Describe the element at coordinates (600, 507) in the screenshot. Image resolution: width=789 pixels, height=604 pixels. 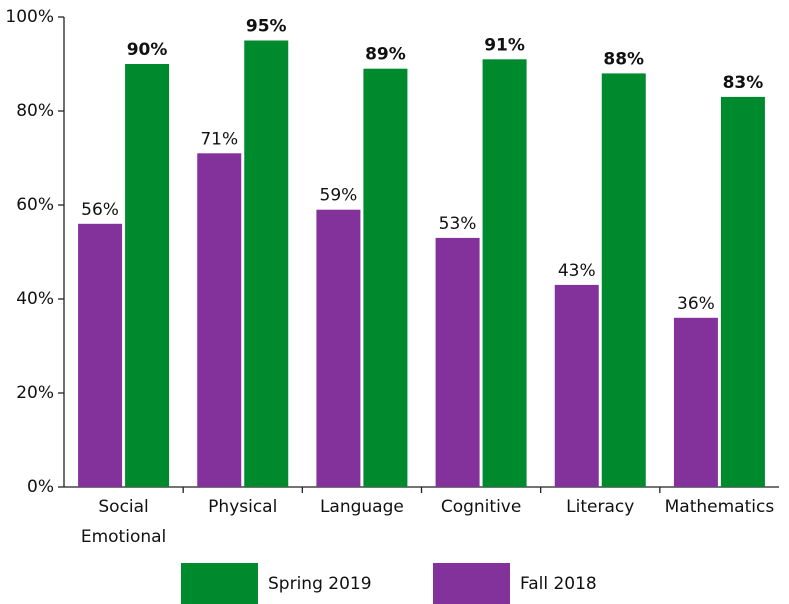
I see `x-tick-label: Literacy` at that location.